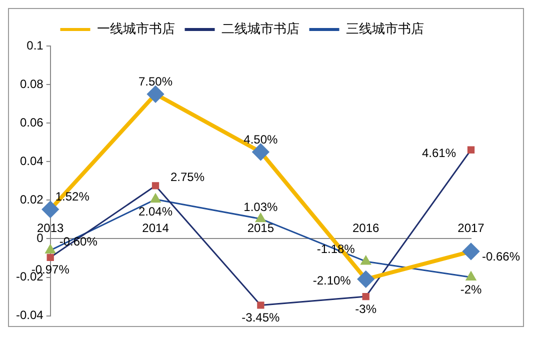  Describe the element at coordinates (439, 153) in the screenshot. I see `data-label: 4.61%` at that location.